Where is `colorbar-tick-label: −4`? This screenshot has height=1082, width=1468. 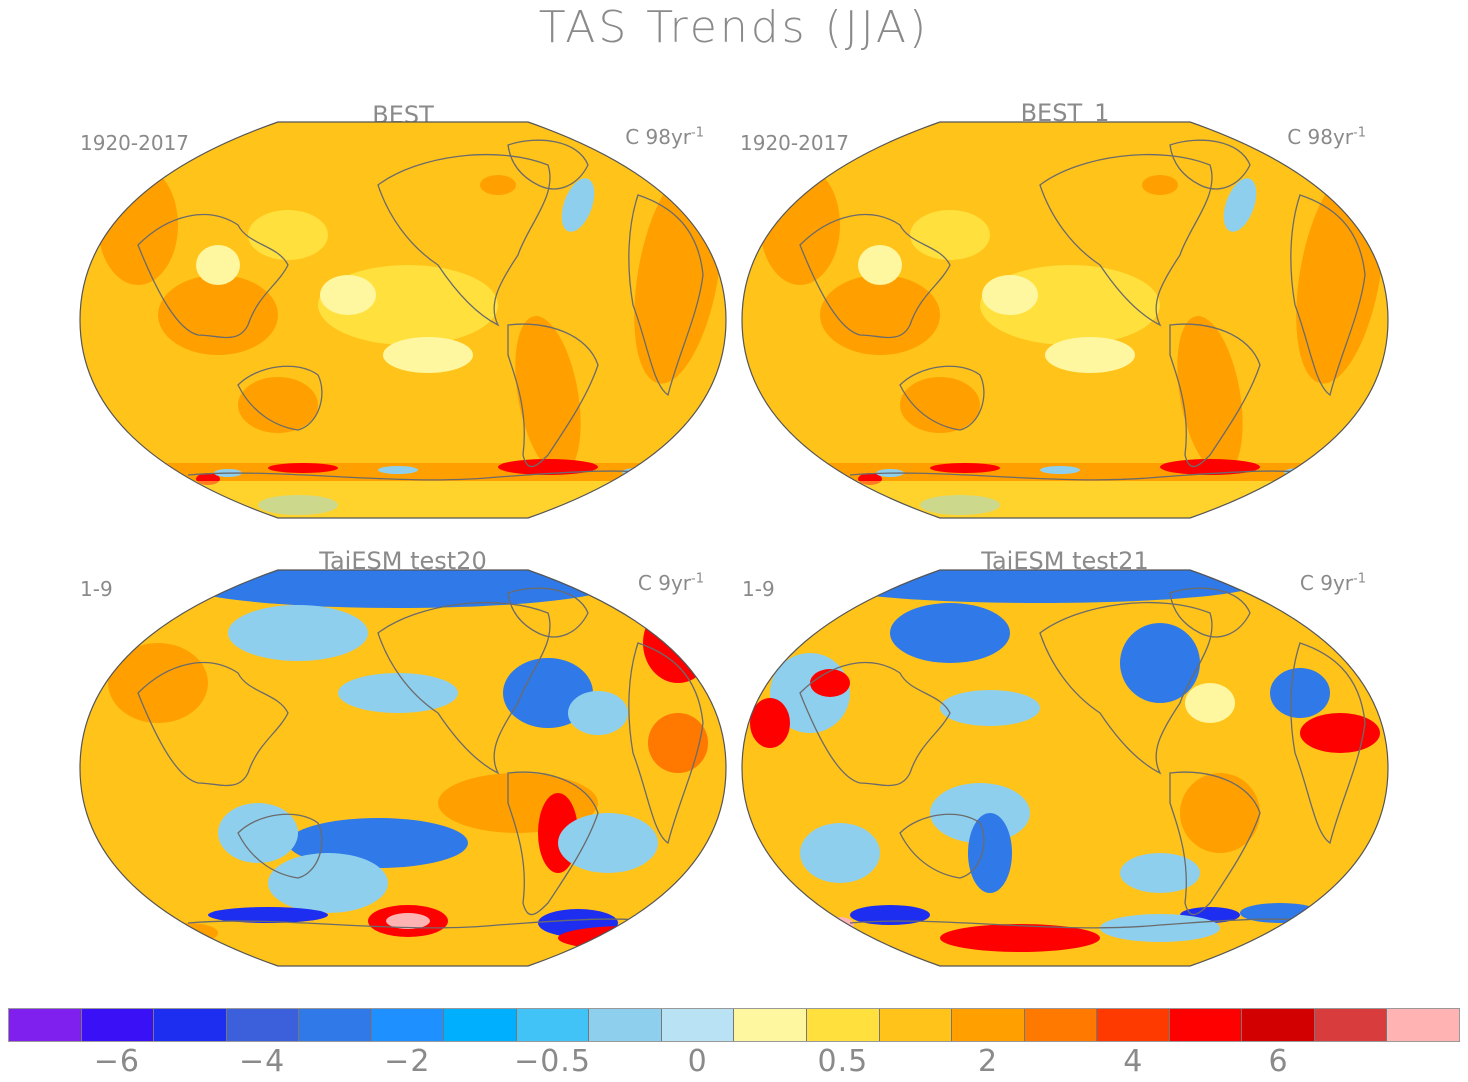 colorbar-tick-label: −4 is located at coordinates (262, 1061).